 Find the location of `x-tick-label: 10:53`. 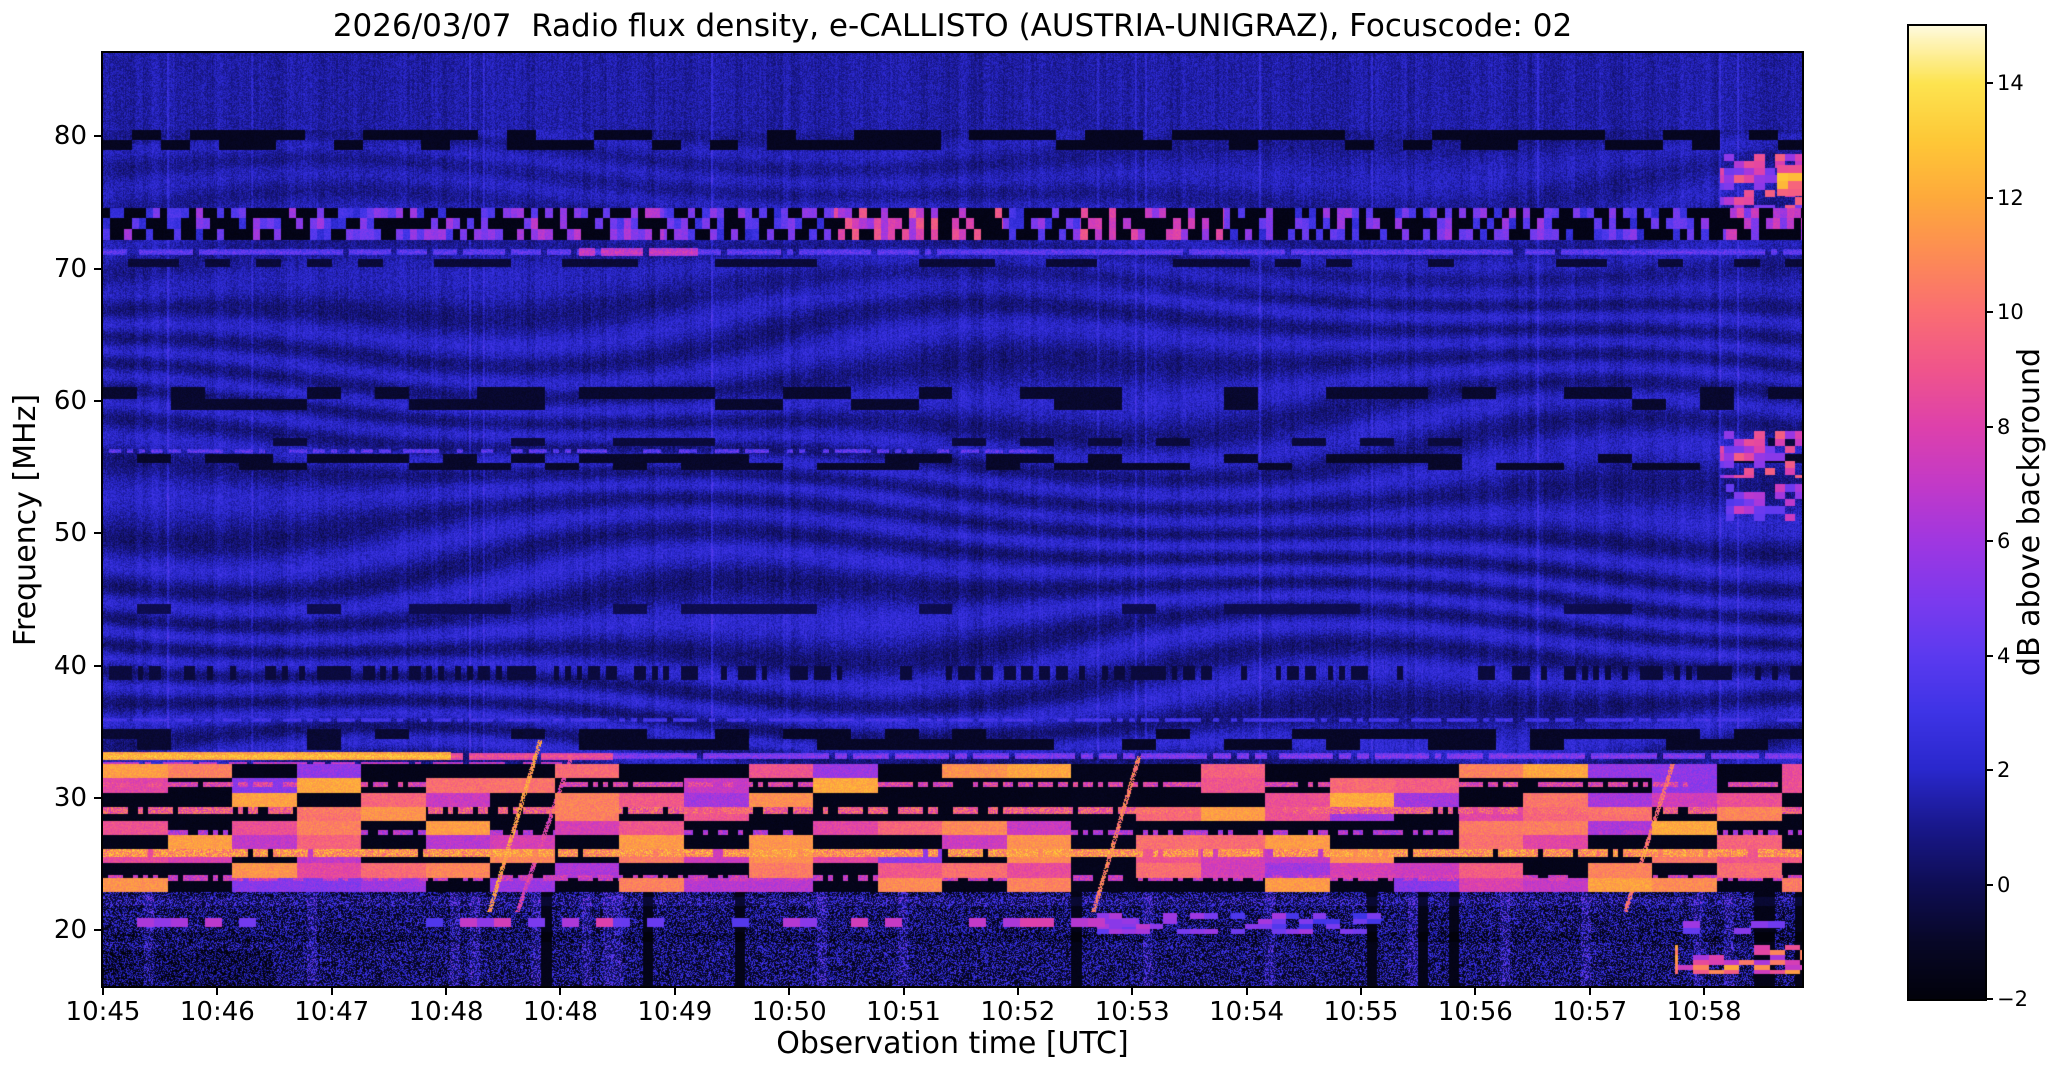

x-tick-label: 10:53 is located at coordinates (1132, 1012).